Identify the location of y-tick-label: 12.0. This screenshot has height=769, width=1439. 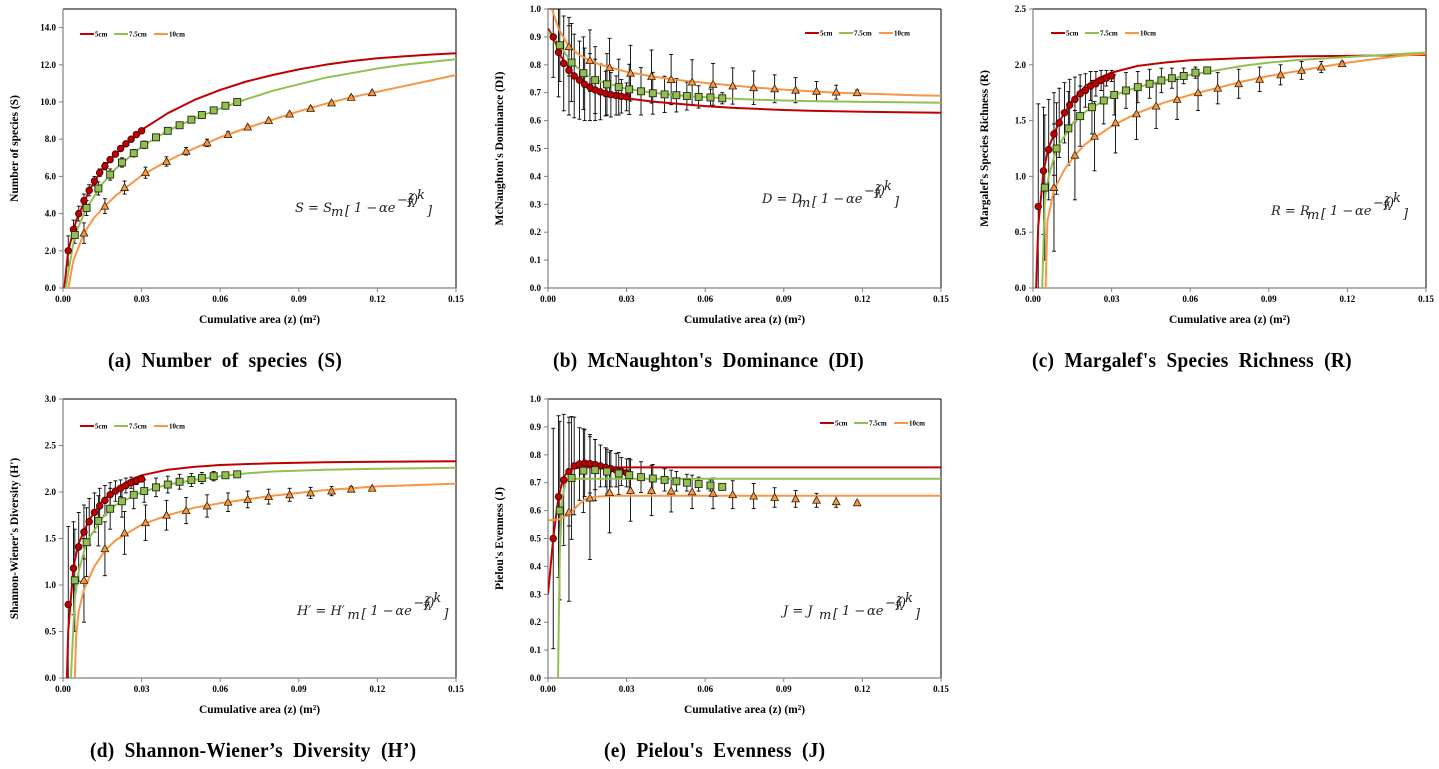
(48, 65).